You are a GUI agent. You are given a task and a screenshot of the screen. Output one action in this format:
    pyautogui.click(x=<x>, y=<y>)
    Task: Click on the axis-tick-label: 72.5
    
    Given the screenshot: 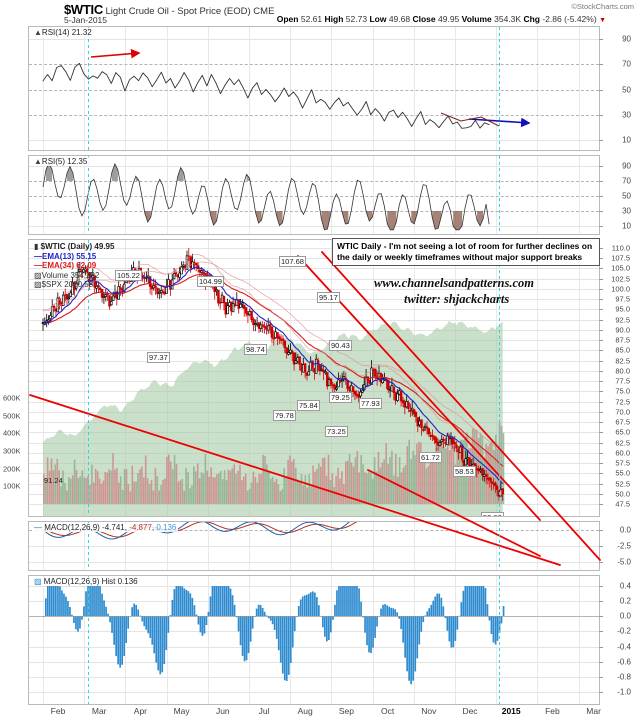 What is the action you would take?
    pyautogui.click(x=622, y=402)
    